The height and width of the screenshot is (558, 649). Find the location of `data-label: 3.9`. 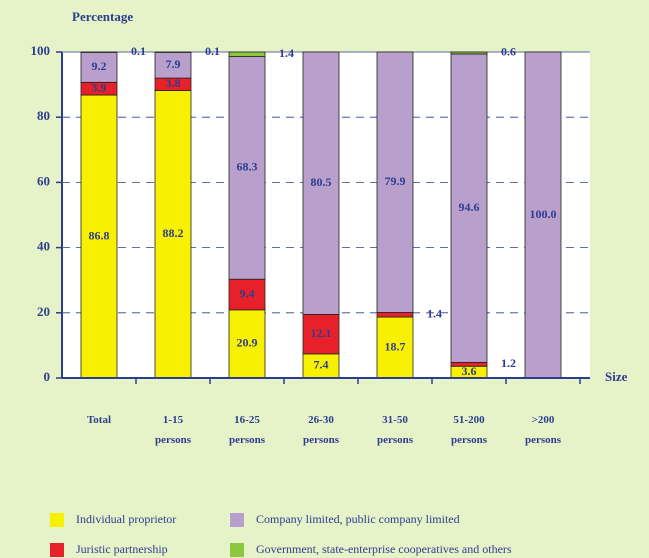

data-label: 3.9 is located at coordinates (99, 87).